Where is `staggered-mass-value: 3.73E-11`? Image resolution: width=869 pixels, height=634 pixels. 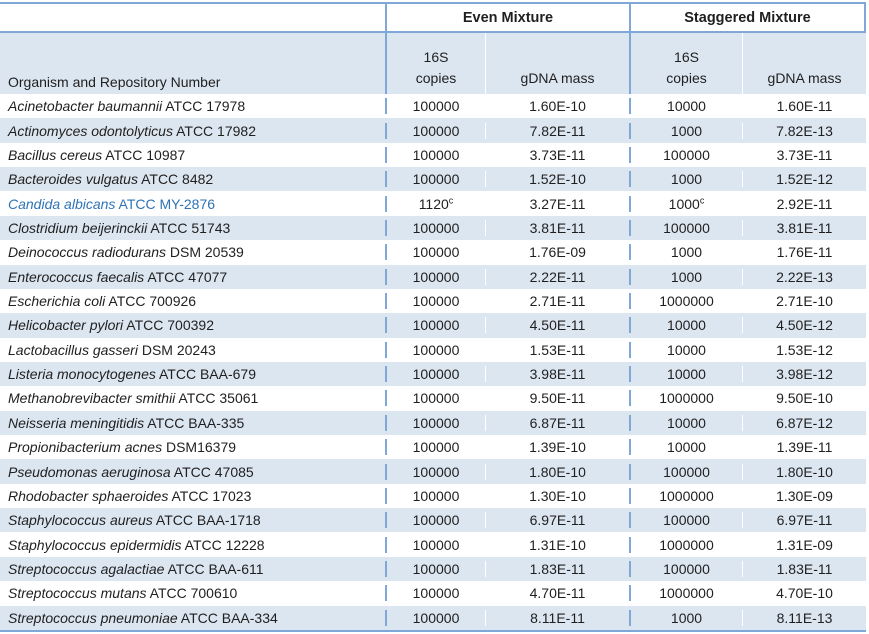 staggered-mass-value: 3.73E-11 is located at coordinates (804, 154).